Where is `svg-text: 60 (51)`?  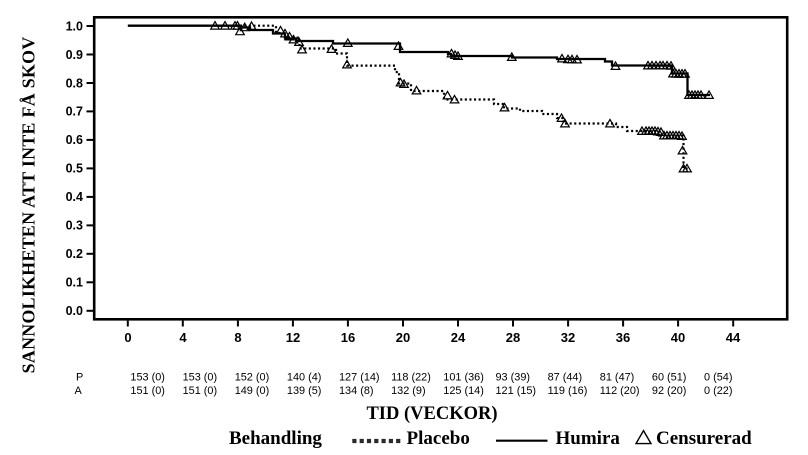
svg-text: 60 (51) is located at coordinates (669, 377).